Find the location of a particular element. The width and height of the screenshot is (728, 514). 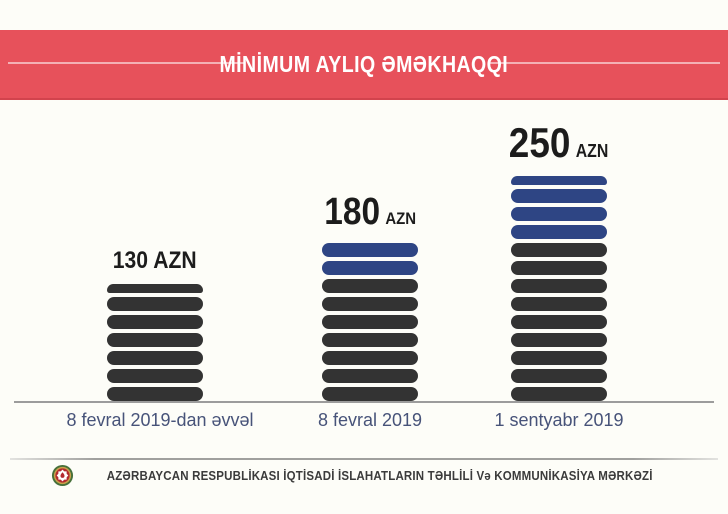

bar-250-azn: 250 AZN is located at coordinates (559, 260).